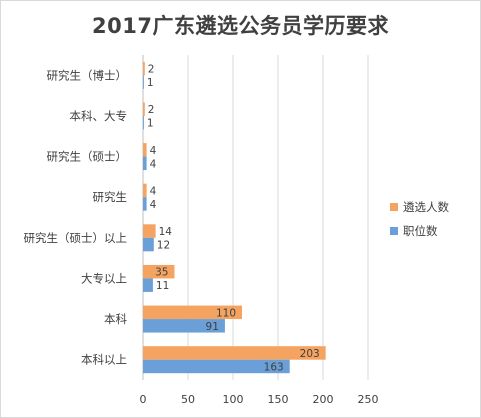 This screenshot has width=481, height=418. Describe the element at coordinates (240, 26) in the screenshot. I see `chart-title: 2017广东遴选公务员学历要求` at that location.